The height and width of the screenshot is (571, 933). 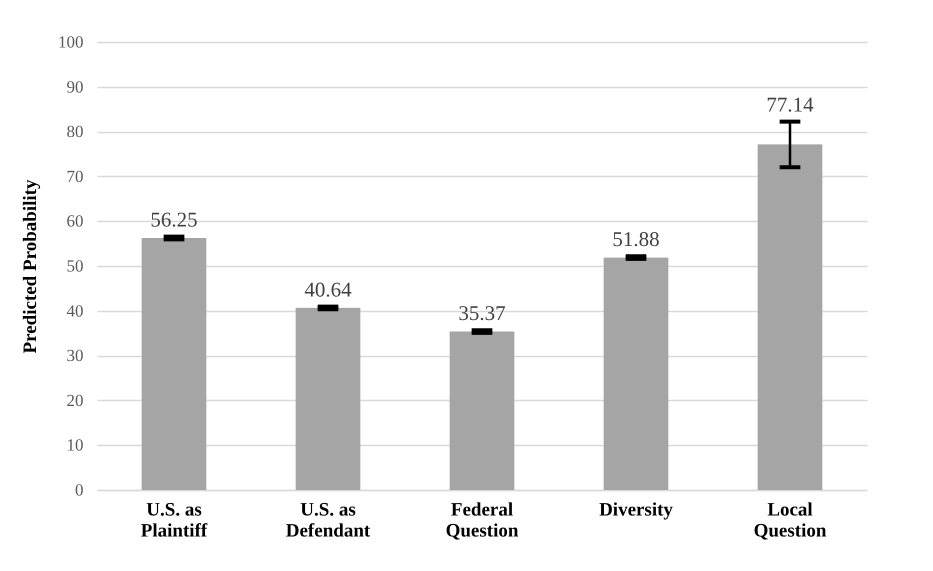 I want to click on x-tick-label: Local Question, so click(x=790, y=521).